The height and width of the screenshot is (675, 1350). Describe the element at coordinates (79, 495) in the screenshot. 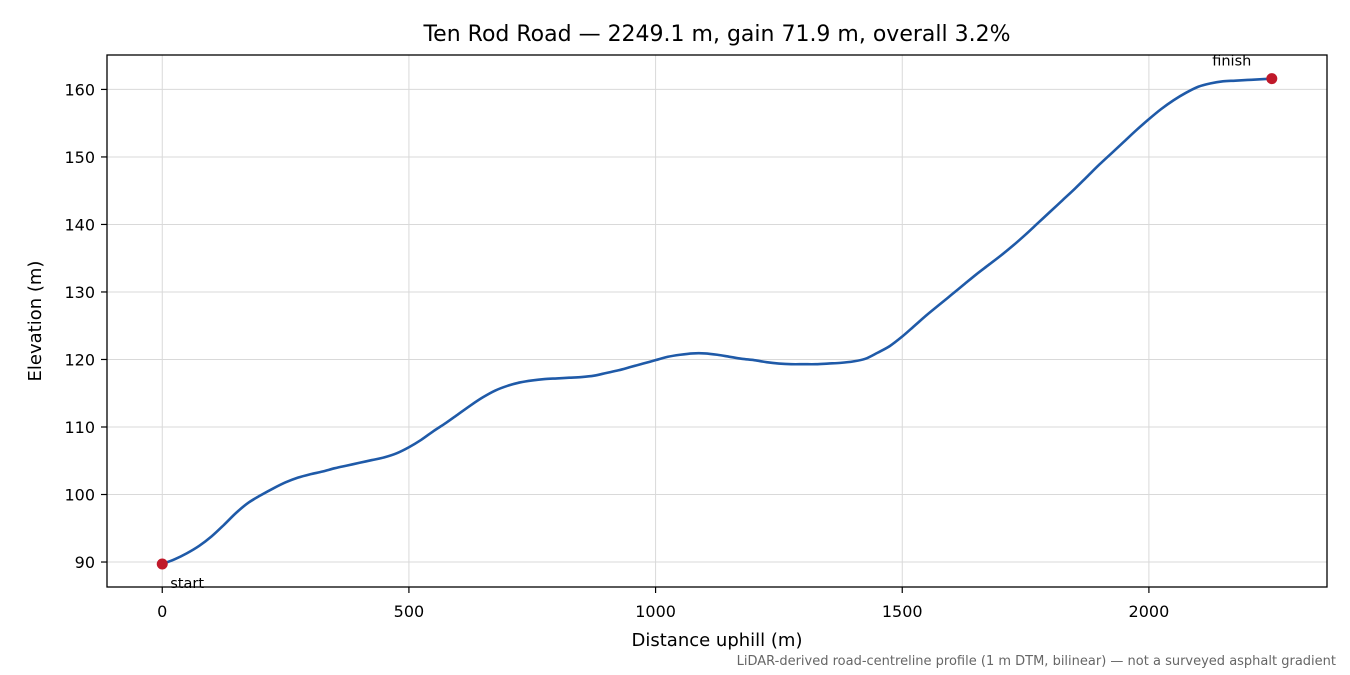

I see `y-tick-label: 100` at that location.